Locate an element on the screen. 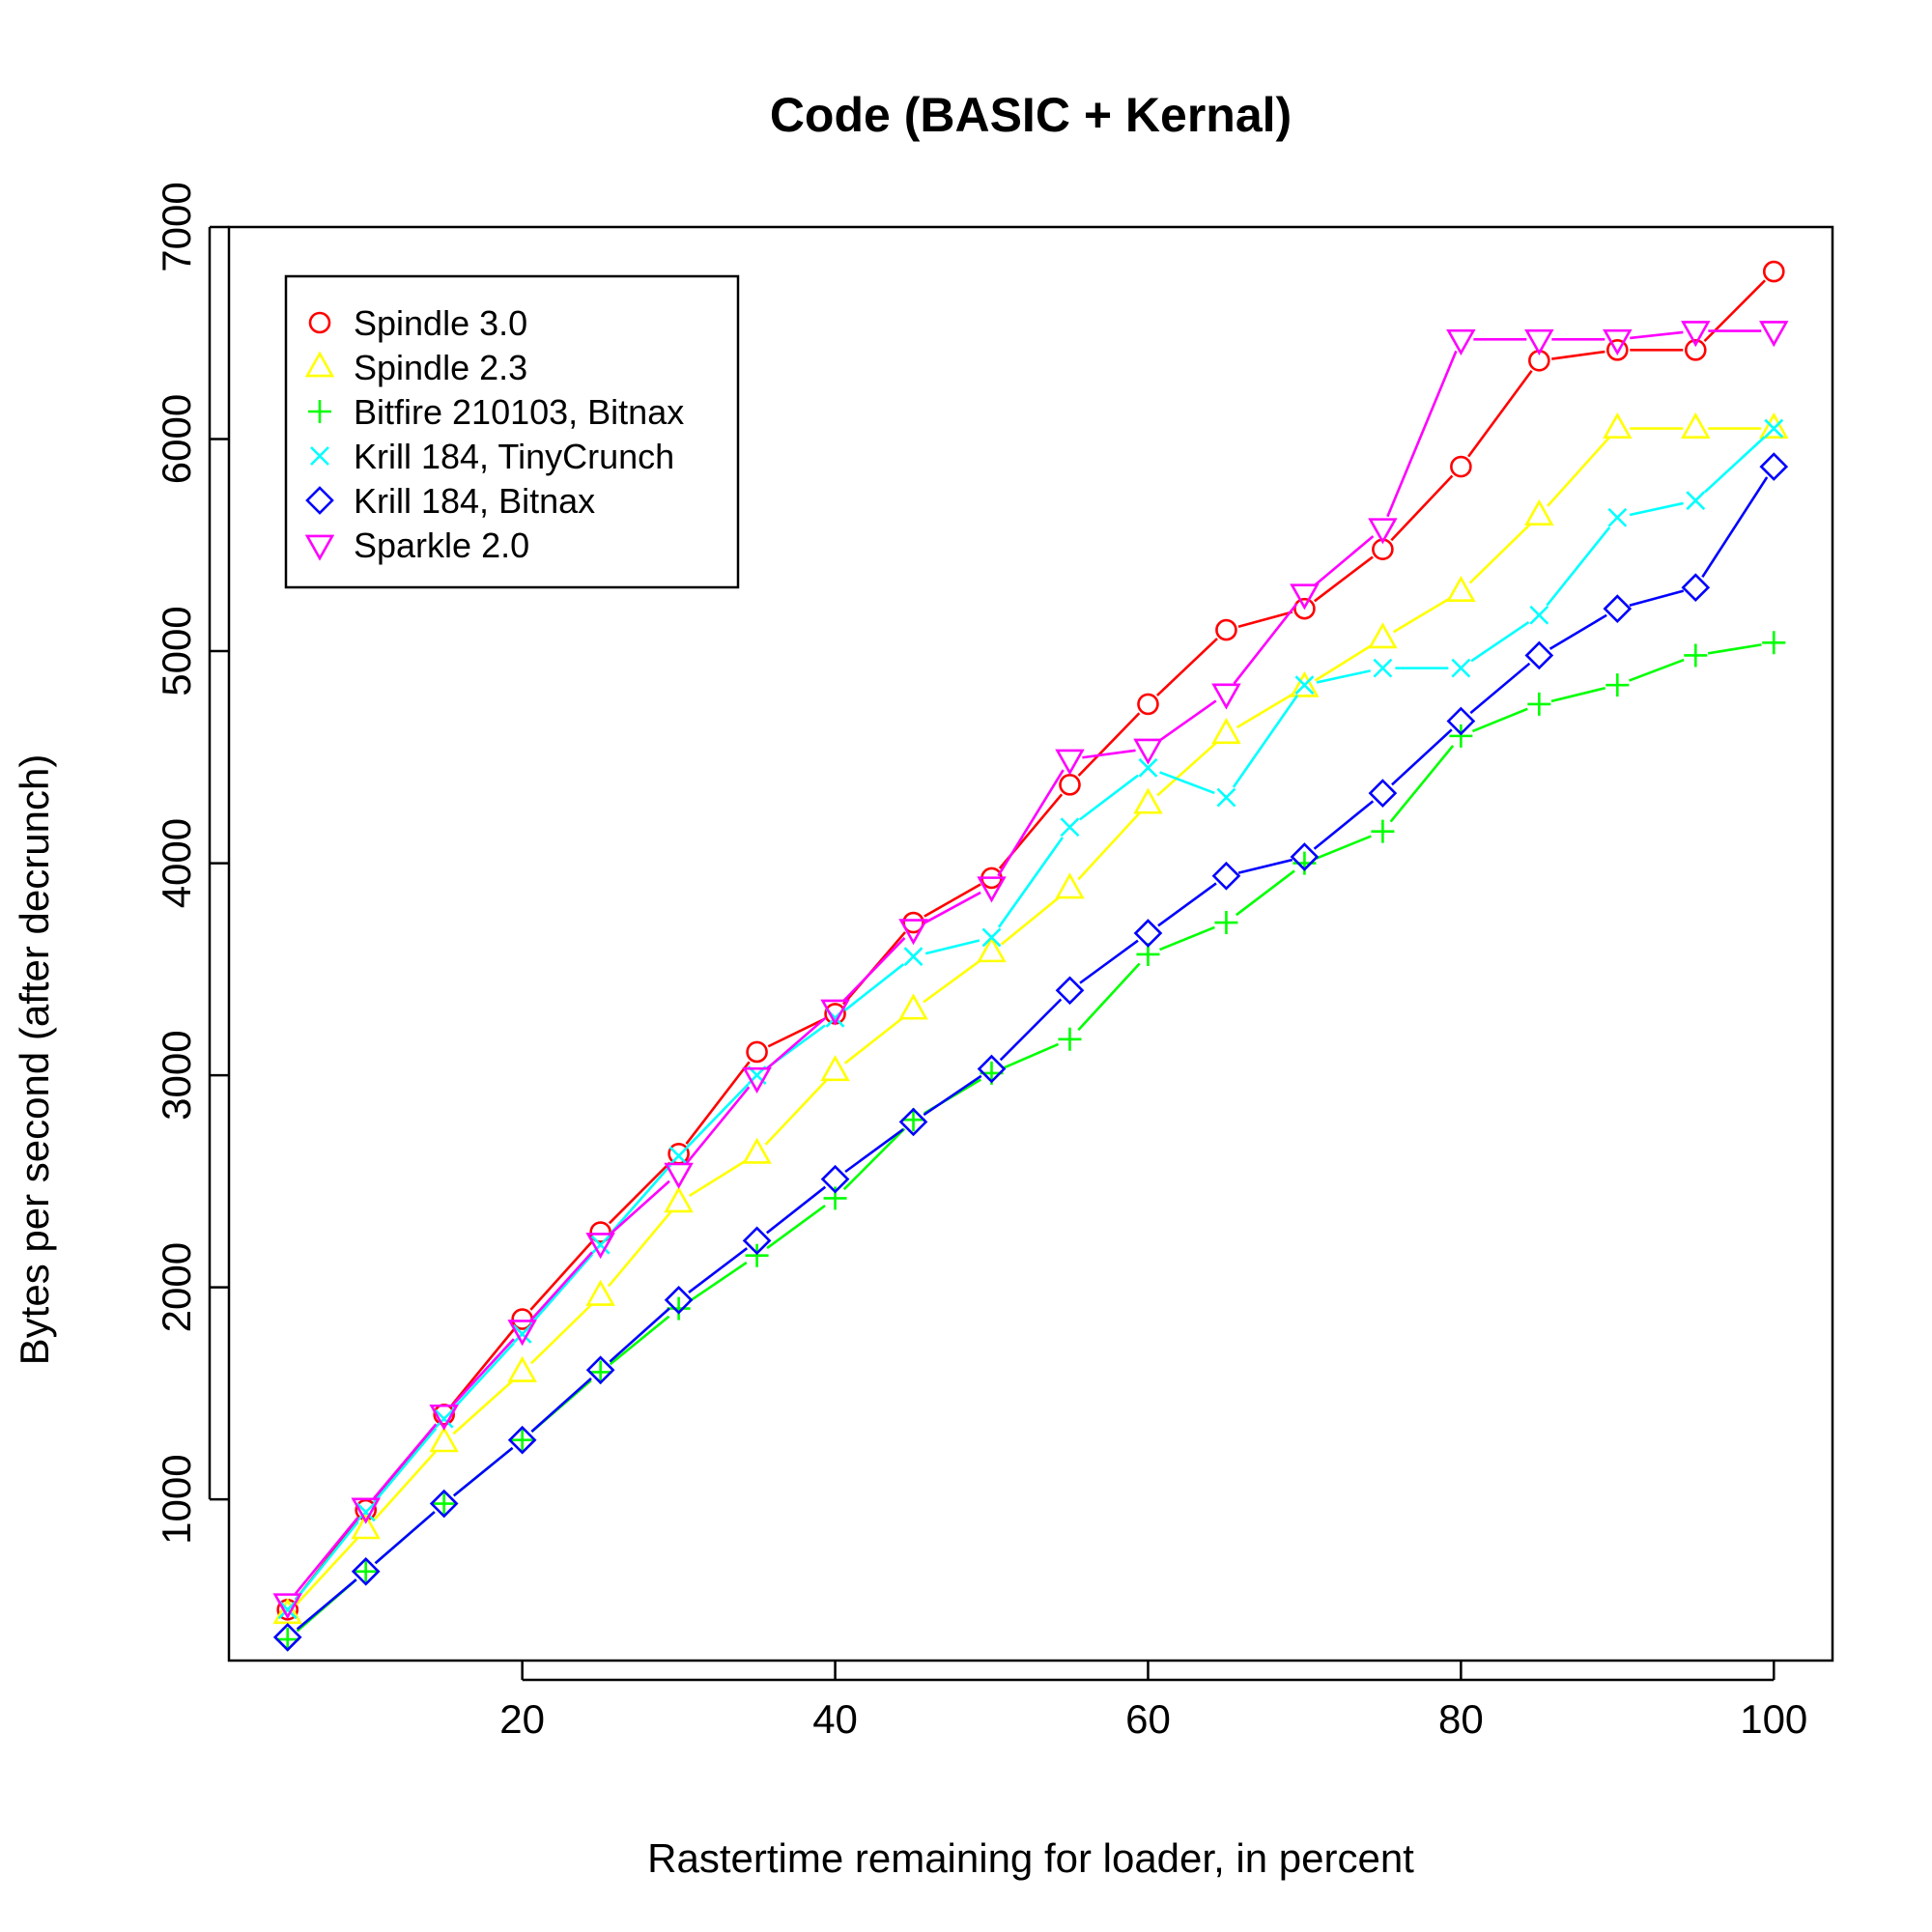  legend-label: Spindle 2.3 is located at coordinates (440, 367).